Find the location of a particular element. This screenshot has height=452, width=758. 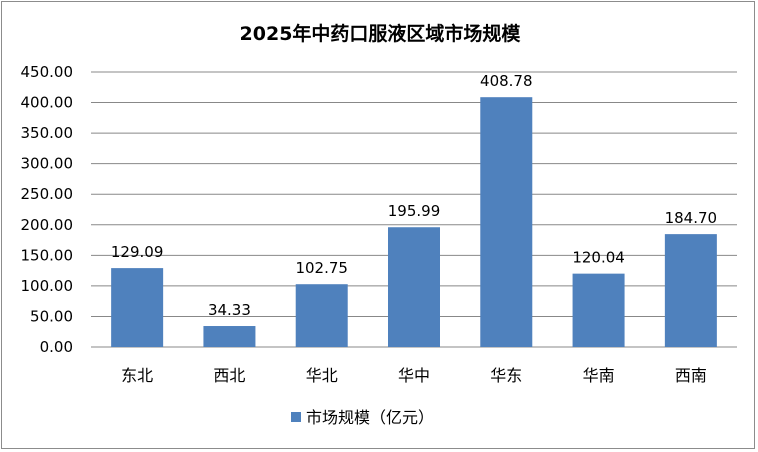

y-tick-label: 50.00 is located at coordinates (51, 316).